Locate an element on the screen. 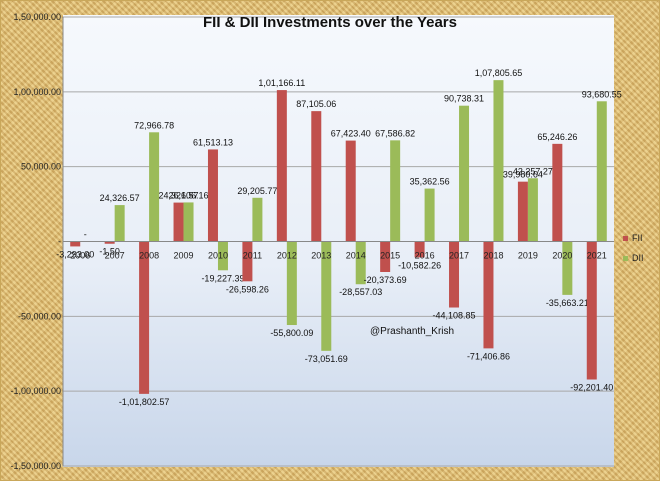 The image size is (660, 481). bar-fii-2008 is located at coordinates (144, 317).